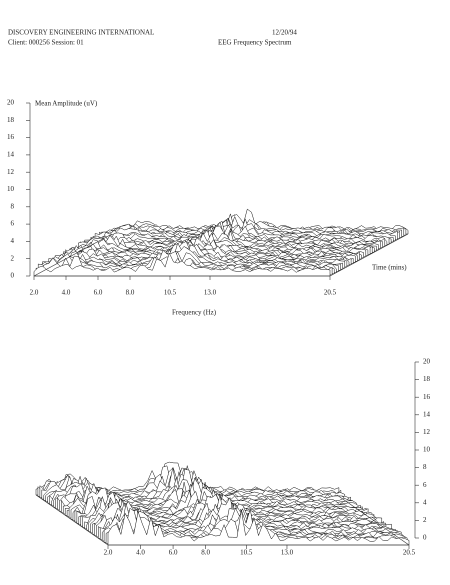  I want to click on client: Client: 000256 Session: 01, so click(46, 43).